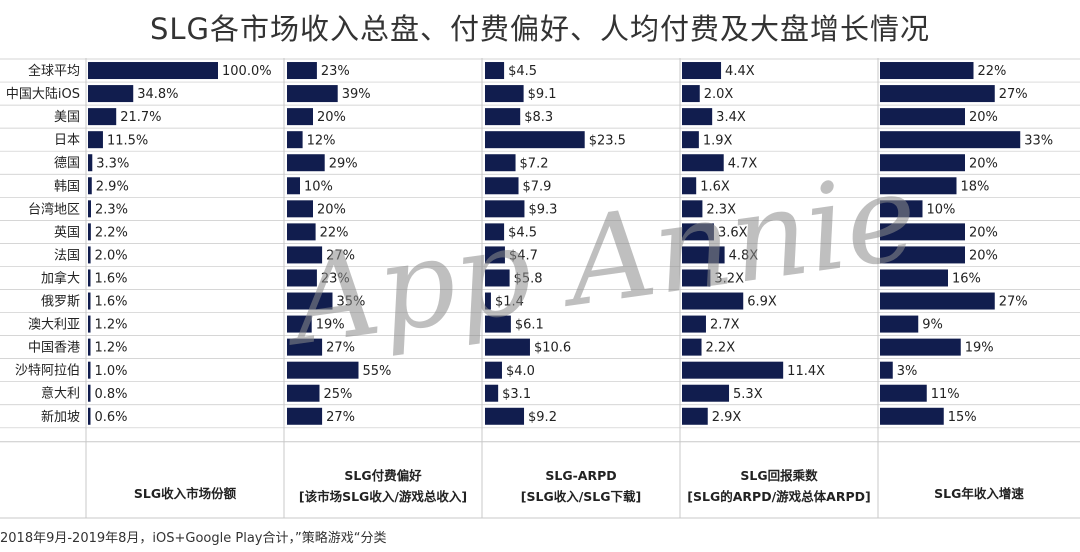  What do you see at coordinates (54, 209) in the screenshot?
I see `row-label: 台湾地区` at bounding box center [54, 209].